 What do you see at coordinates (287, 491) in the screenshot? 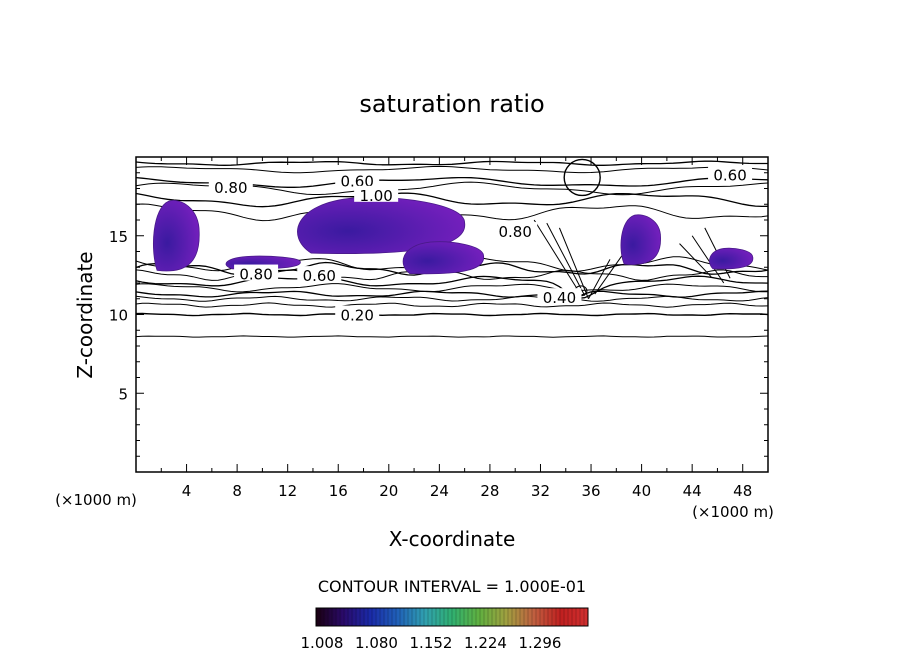
I see `x-tick-label: 12` at bounding box center [287, 491].